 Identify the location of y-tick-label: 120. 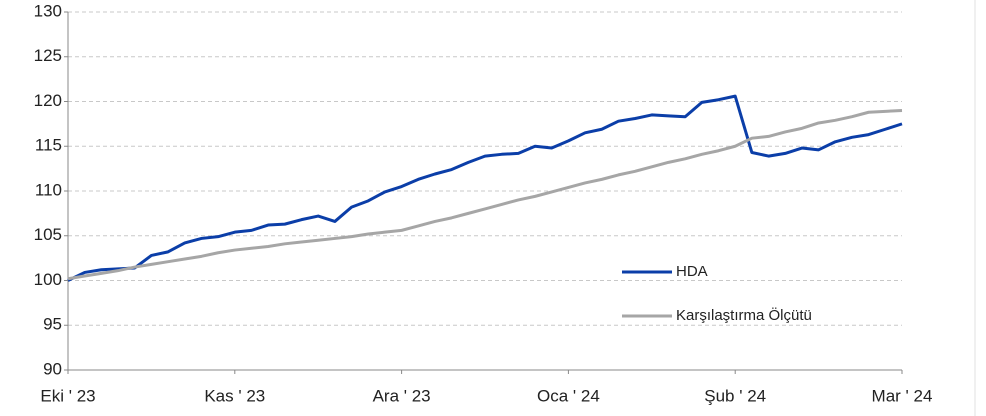
(48, 100).